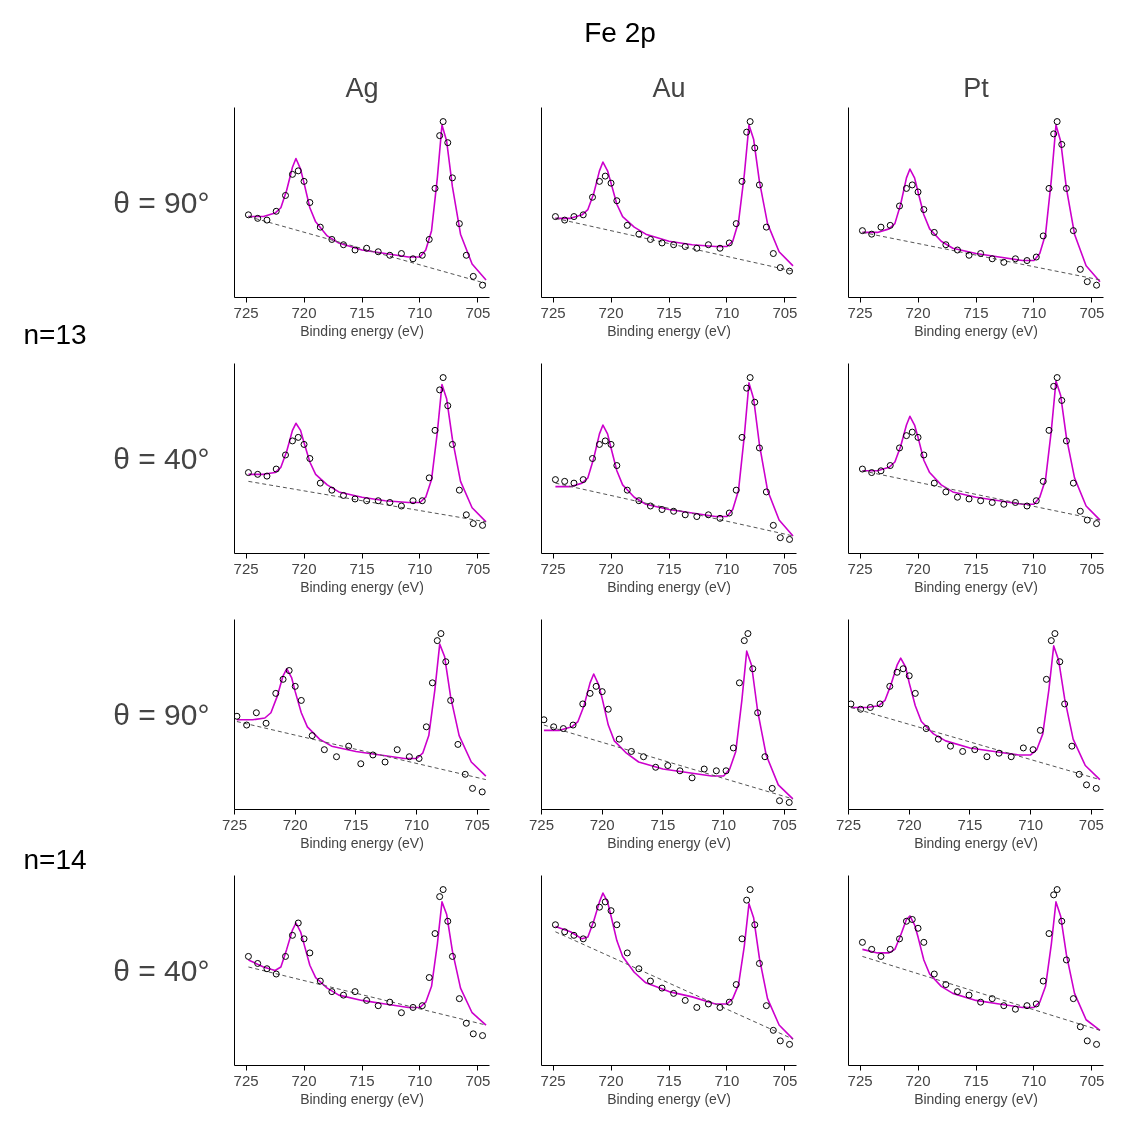  Describe the element at coordinates (295, 824) in the screenshot. I see `x-tick-label: 720` at that location.